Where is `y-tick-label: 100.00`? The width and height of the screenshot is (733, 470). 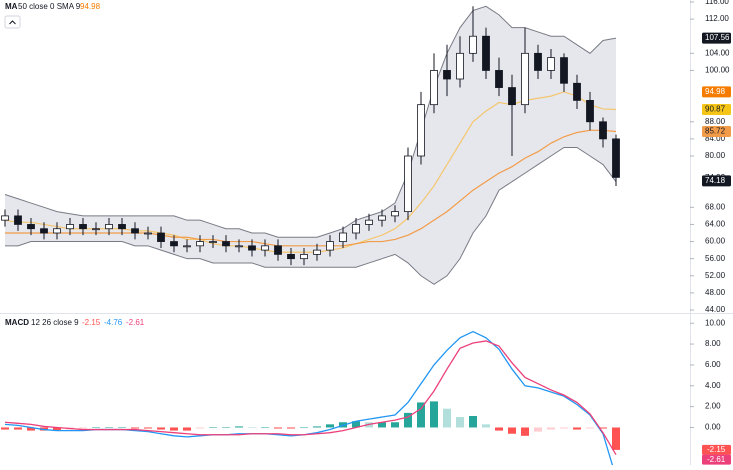 y-tick-label: 100.00 is located at coordinates (717, 70).